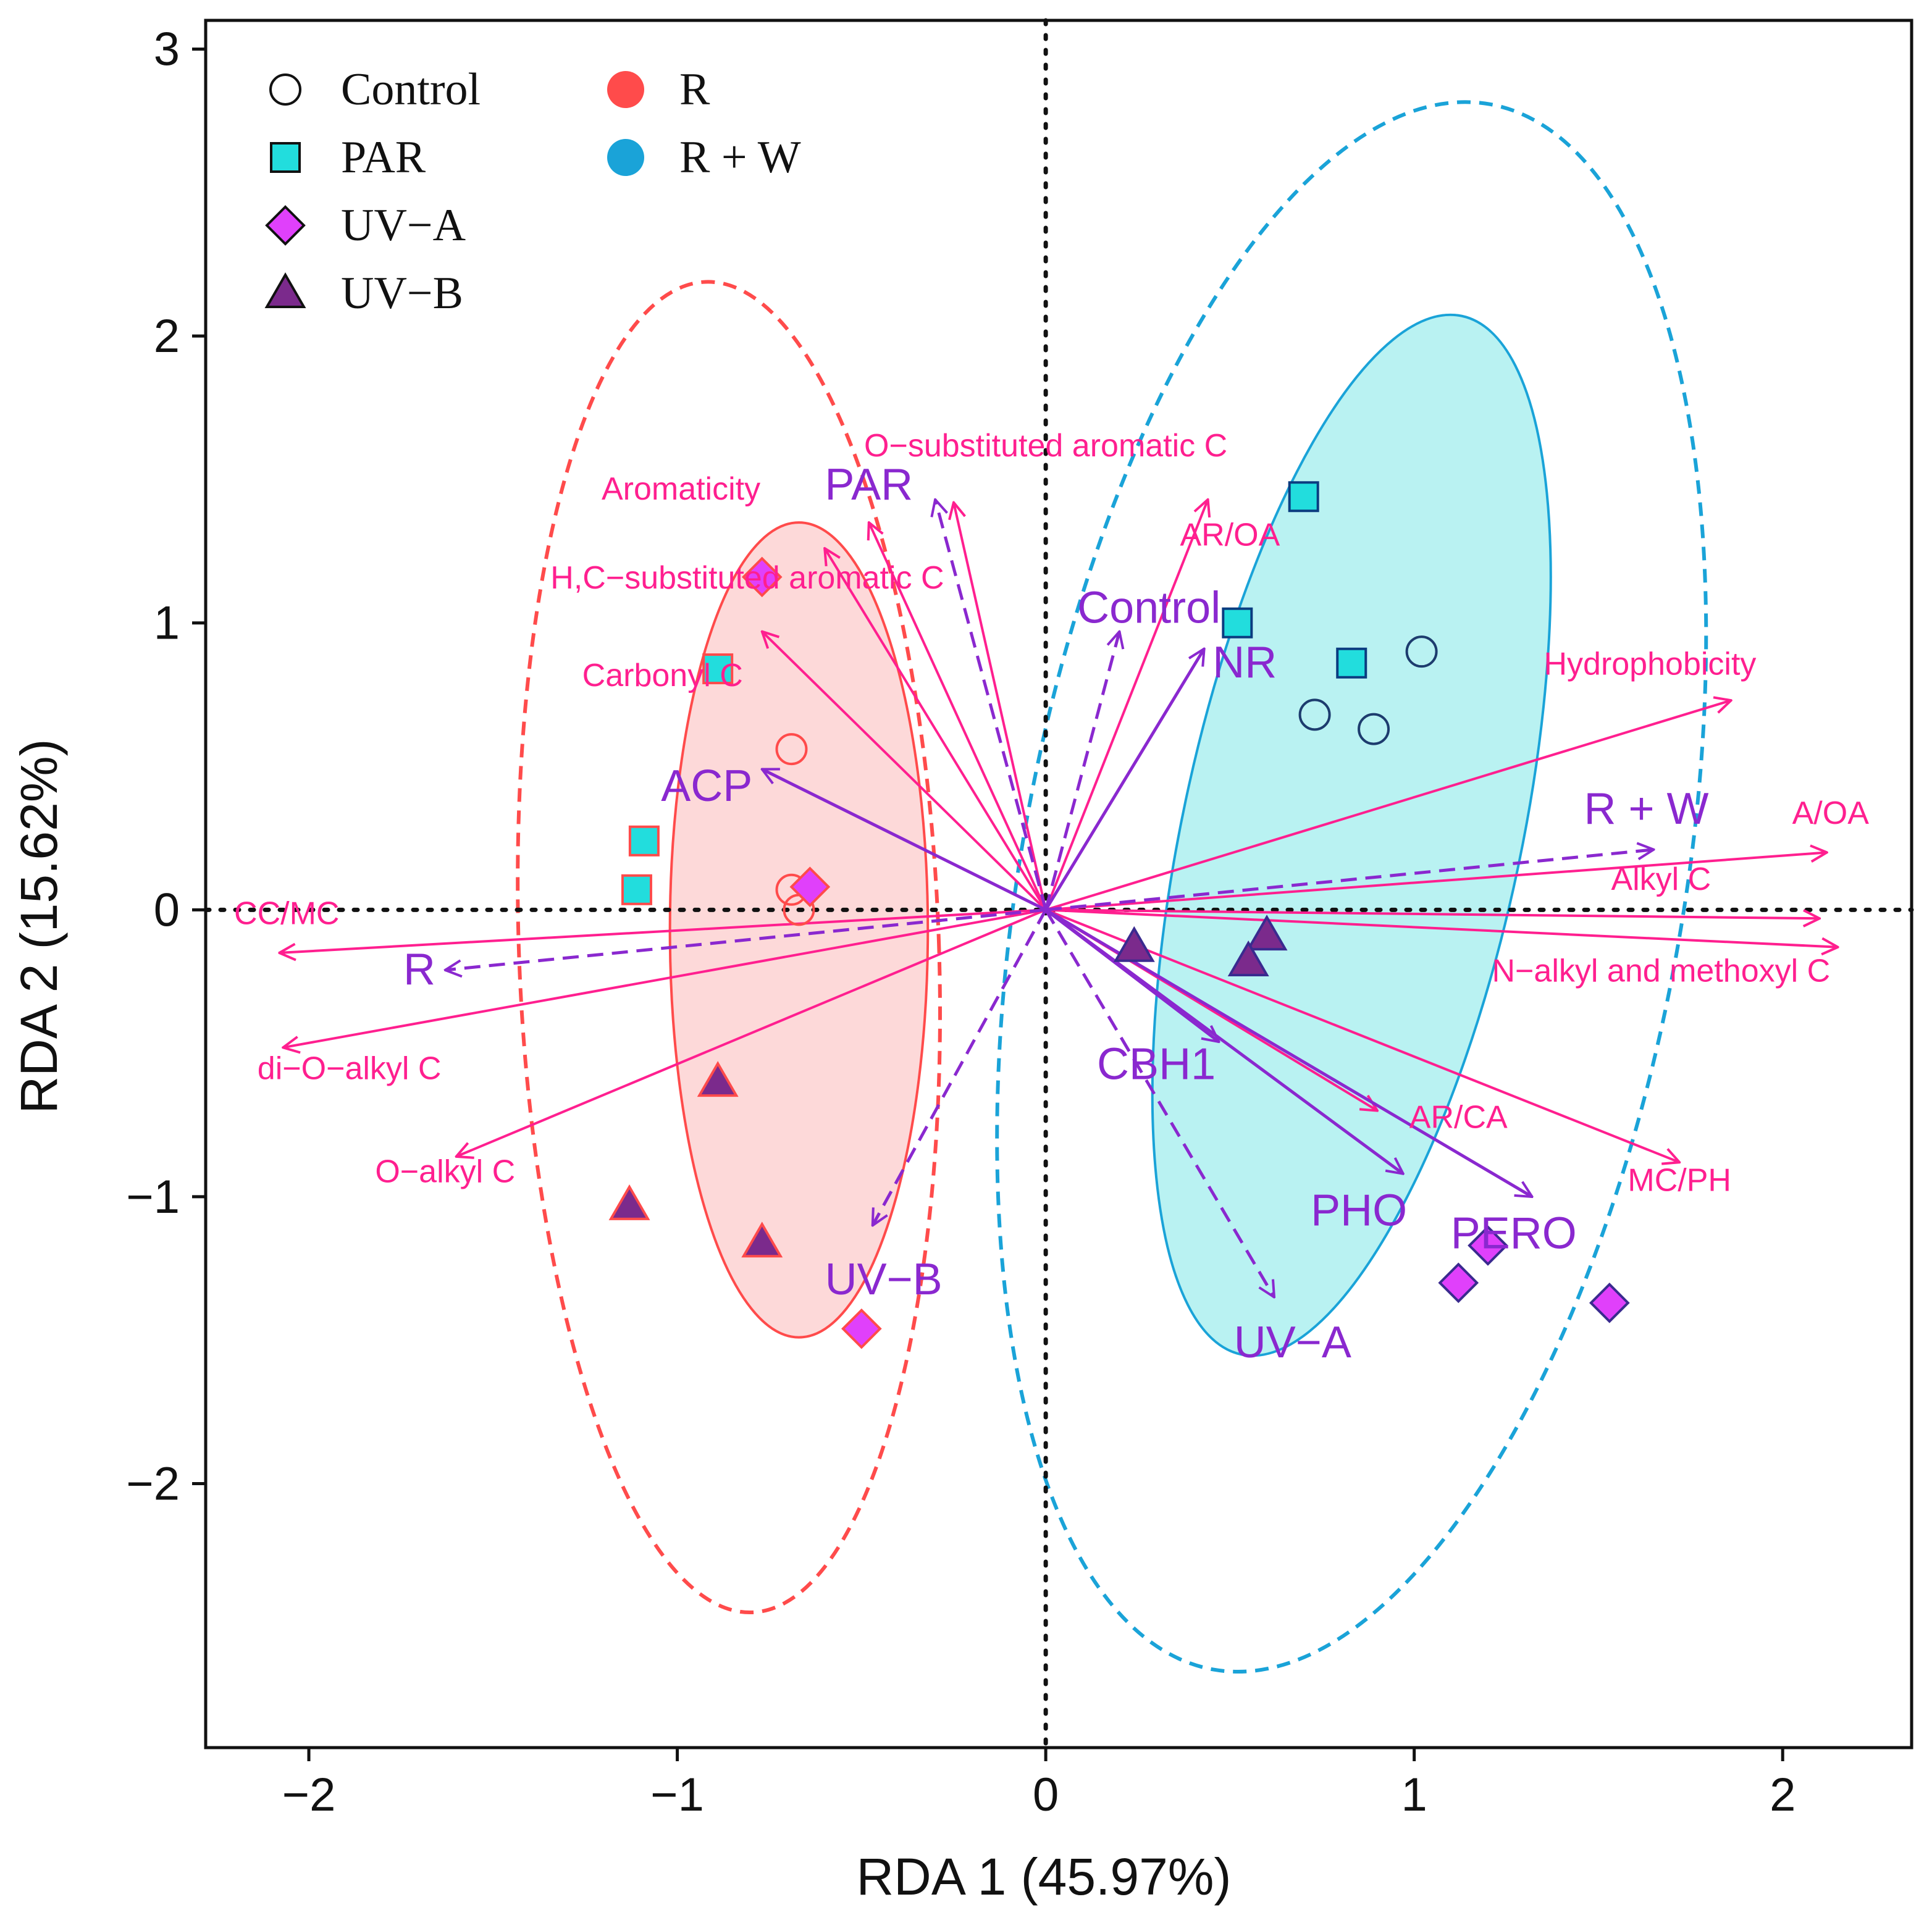 The image size is (1932, 1923). Describe the element at coordinates (681, 489) in the screenshot. I see `env-arrow-label-aromaticity: Aromaticity` at that location.